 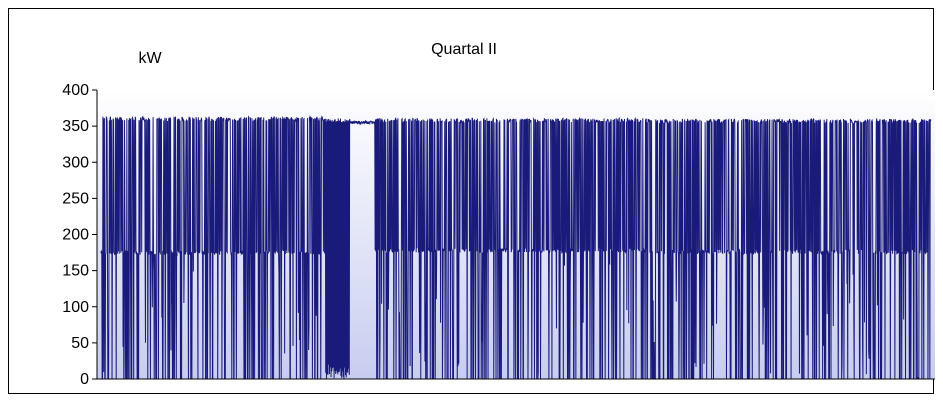 I want to click on y-tick-label: 300, so click(x=75, y=162).